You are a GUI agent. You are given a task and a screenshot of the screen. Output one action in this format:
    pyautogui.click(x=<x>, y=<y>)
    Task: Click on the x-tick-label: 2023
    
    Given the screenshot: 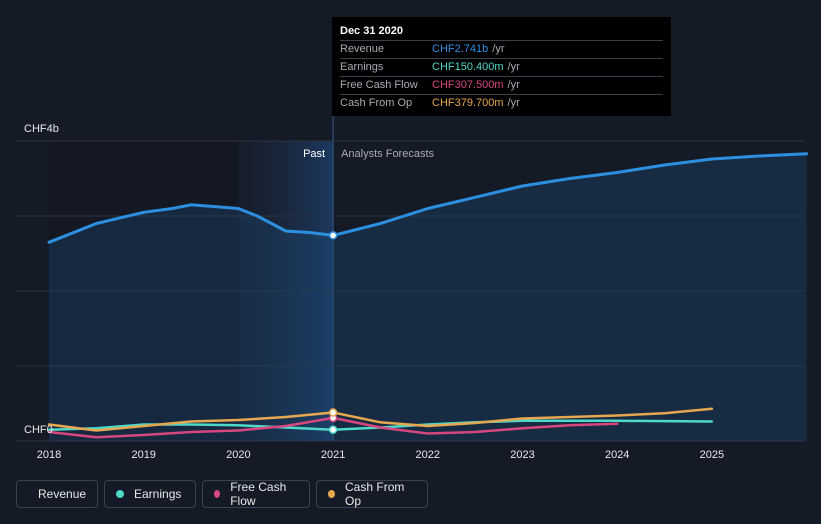 What is the action you would take?
    pyautogui.click(x=522, y=455)
    